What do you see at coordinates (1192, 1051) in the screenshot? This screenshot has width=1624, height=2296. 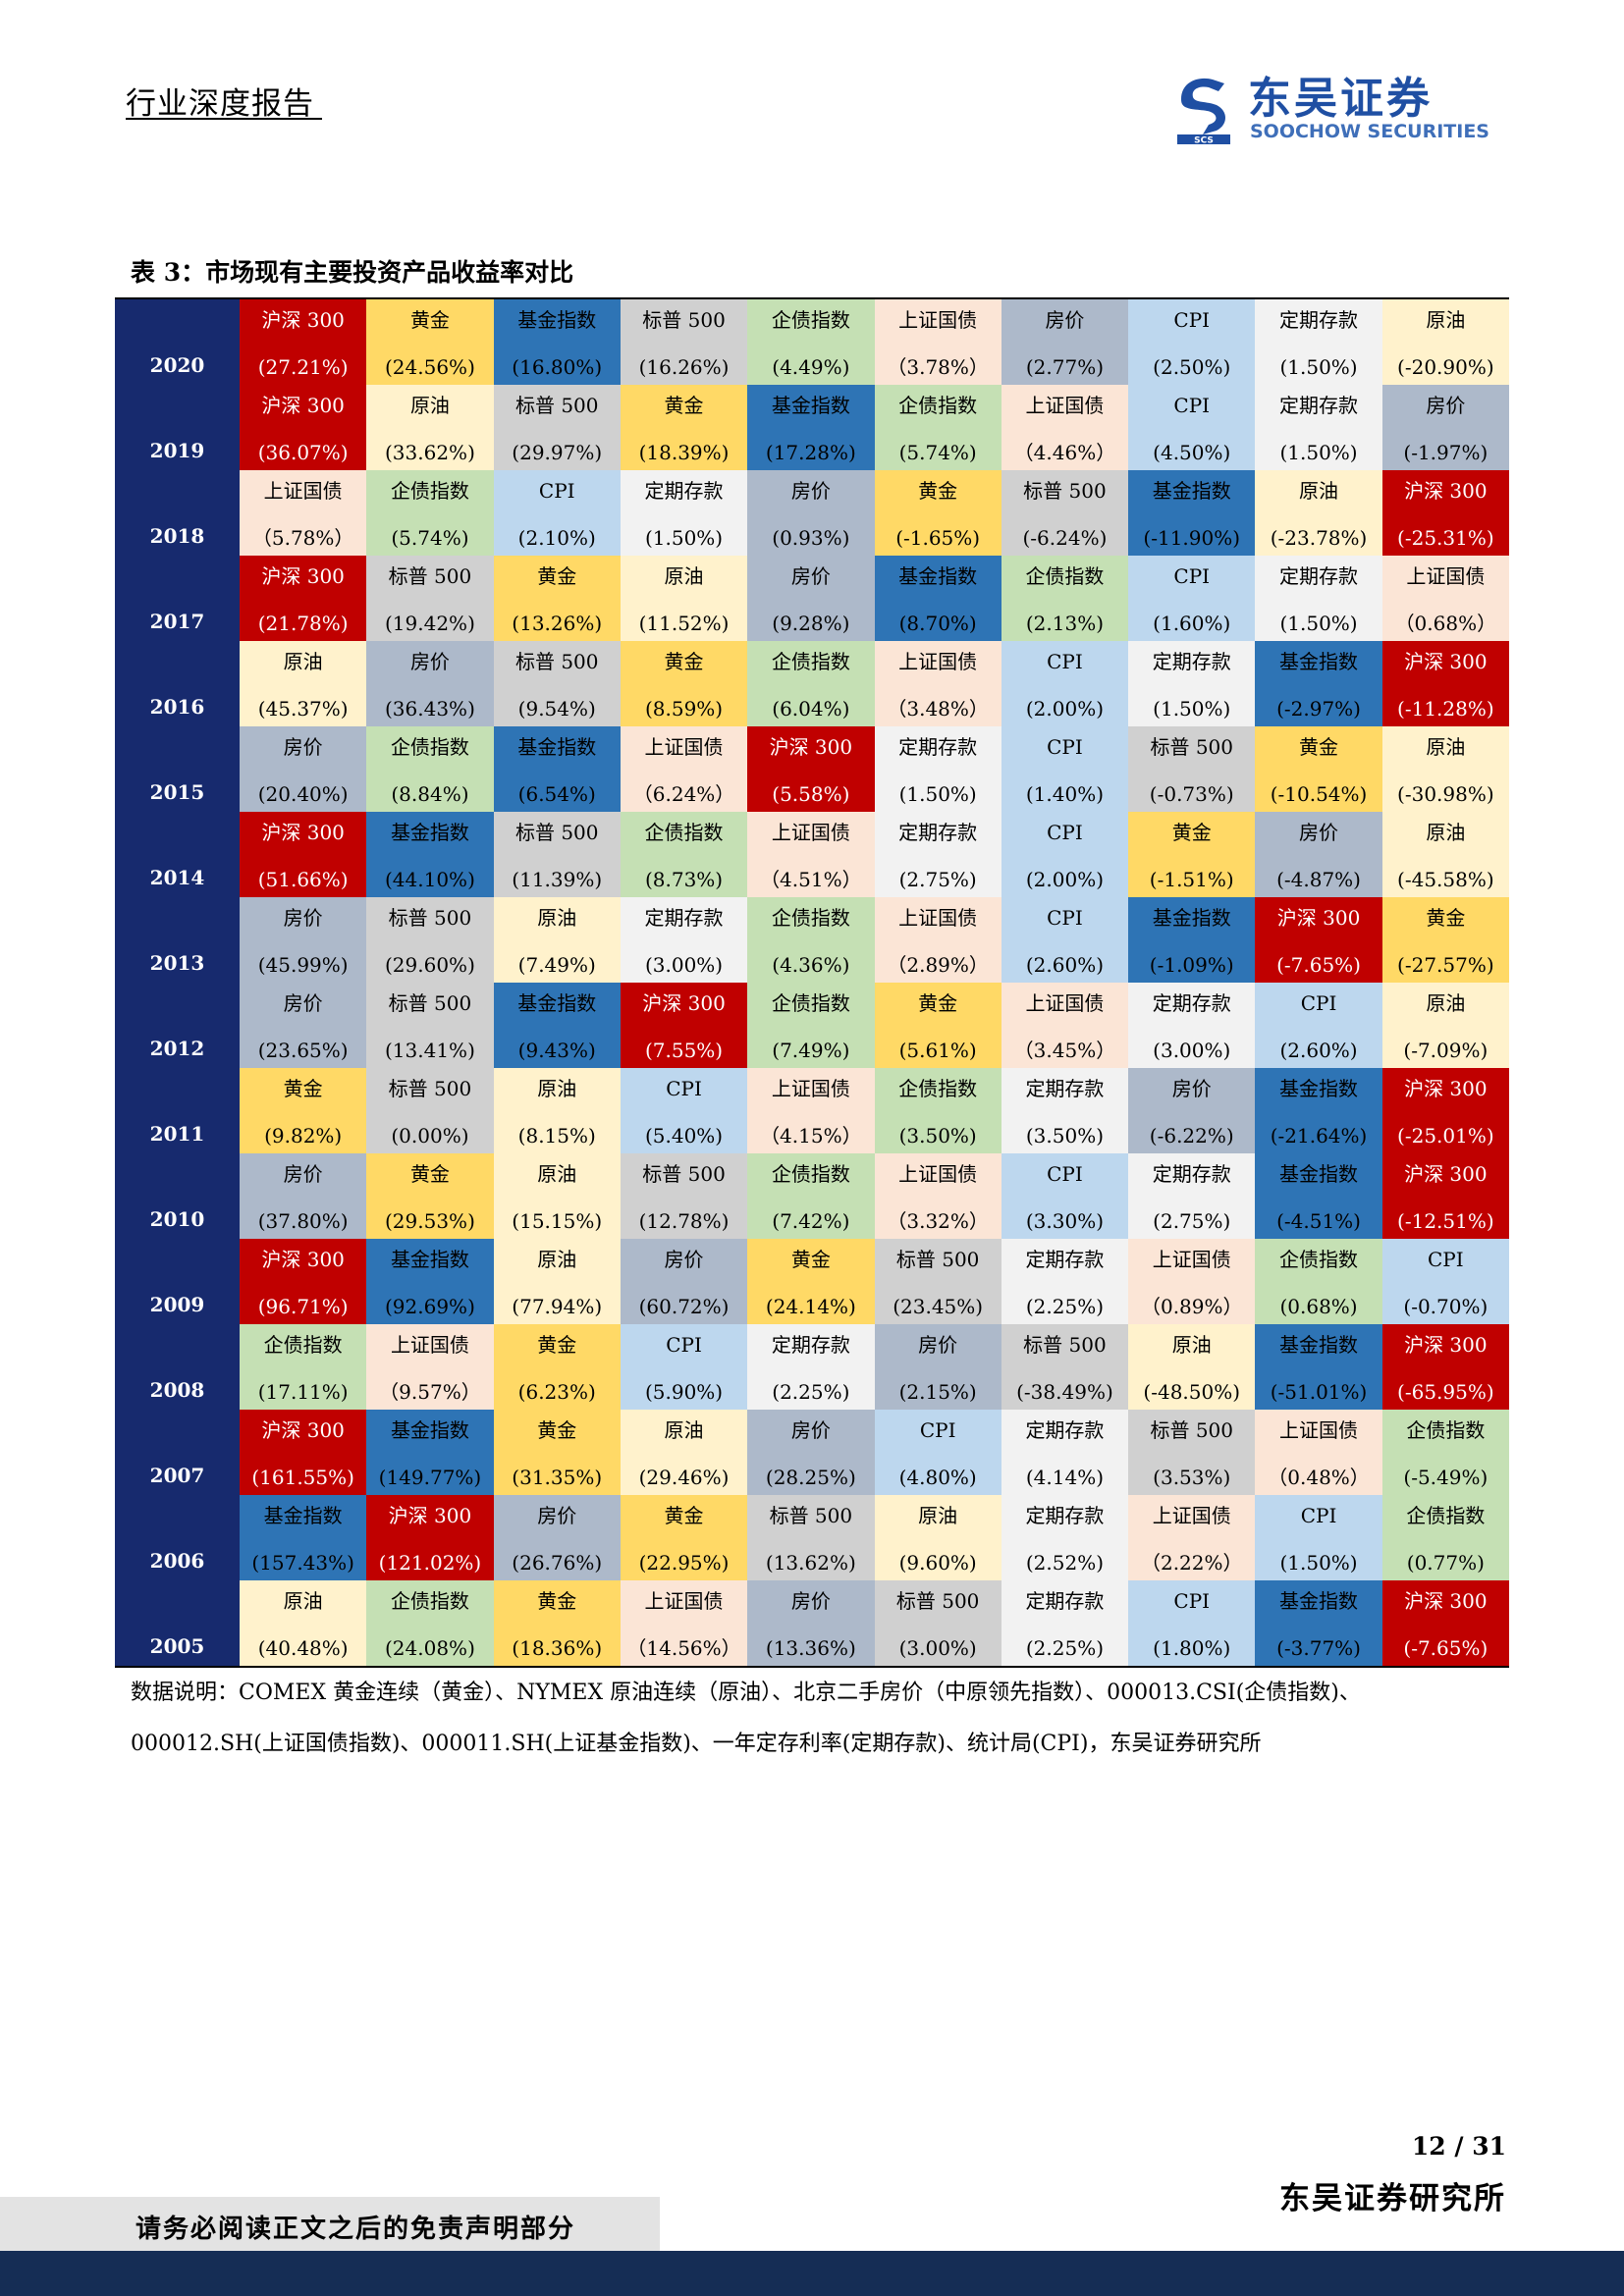 I see `asset-return: (3.00%)` at bounding box center [1192, 1051].